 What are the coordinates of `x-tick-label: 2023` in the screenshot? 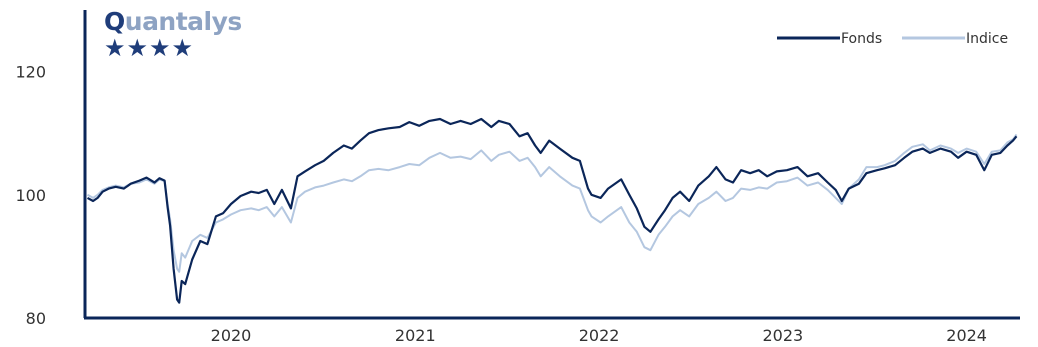 It's located at (782, 335).